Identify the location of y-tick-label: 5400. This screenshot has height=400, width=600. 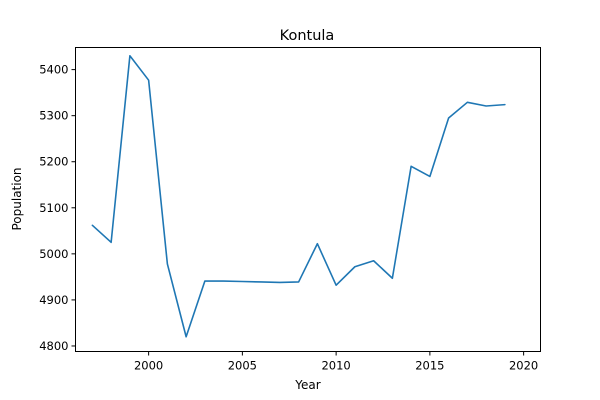
(53, 70).